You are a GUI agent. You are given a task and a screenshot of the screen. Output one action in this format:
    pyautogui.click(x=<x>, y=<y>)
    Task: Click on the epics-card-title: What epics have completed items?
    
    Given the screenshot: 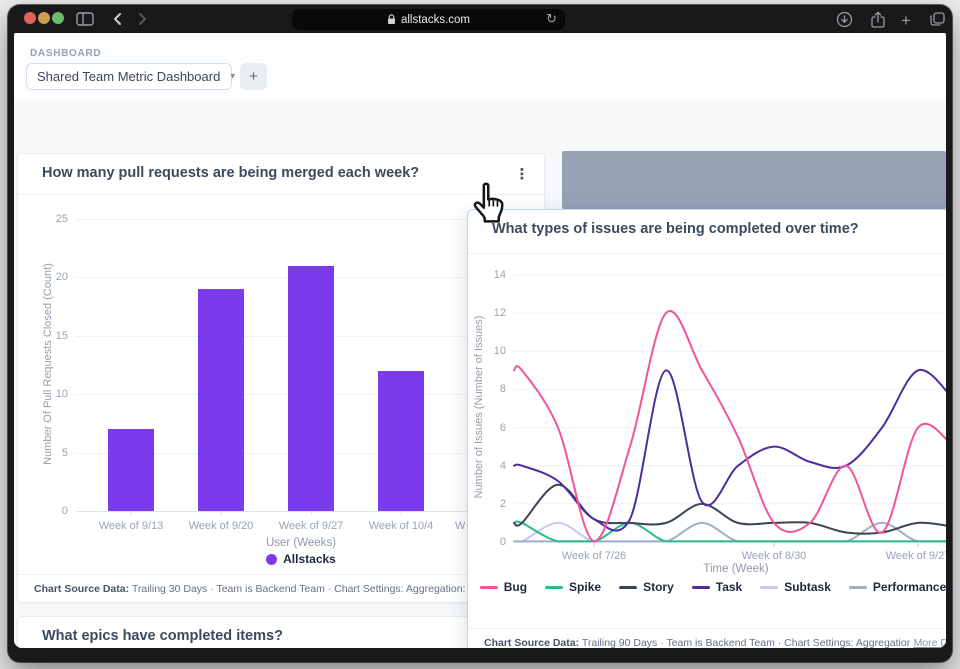 What is the action you would take?
    pyautogui.click(x=162, y=636)
    